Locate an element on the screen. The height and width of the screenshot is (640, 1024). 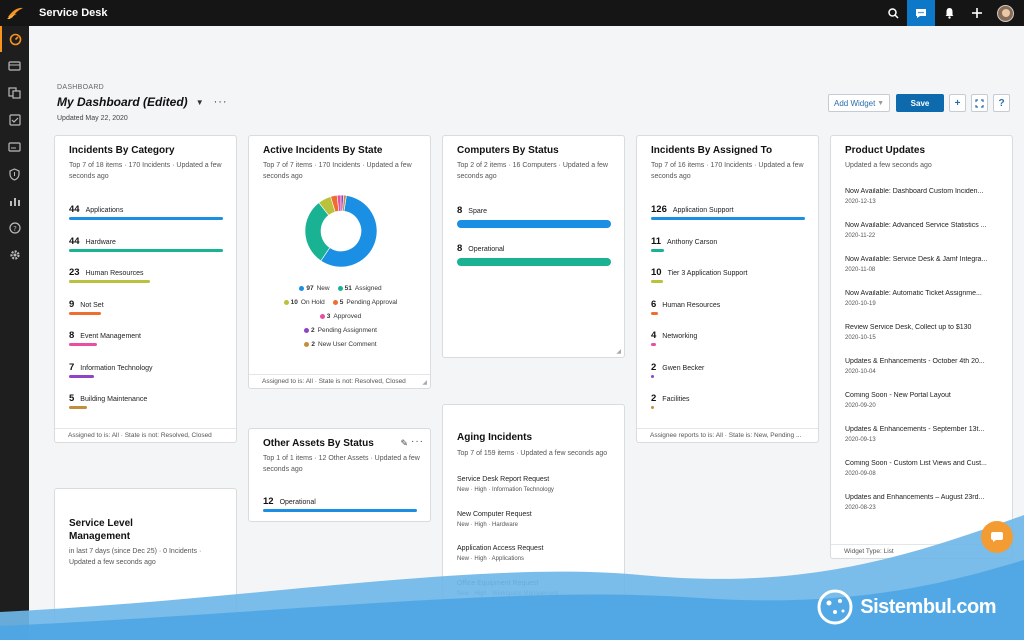
support-chat-icon is located at coordinates (997, 537).